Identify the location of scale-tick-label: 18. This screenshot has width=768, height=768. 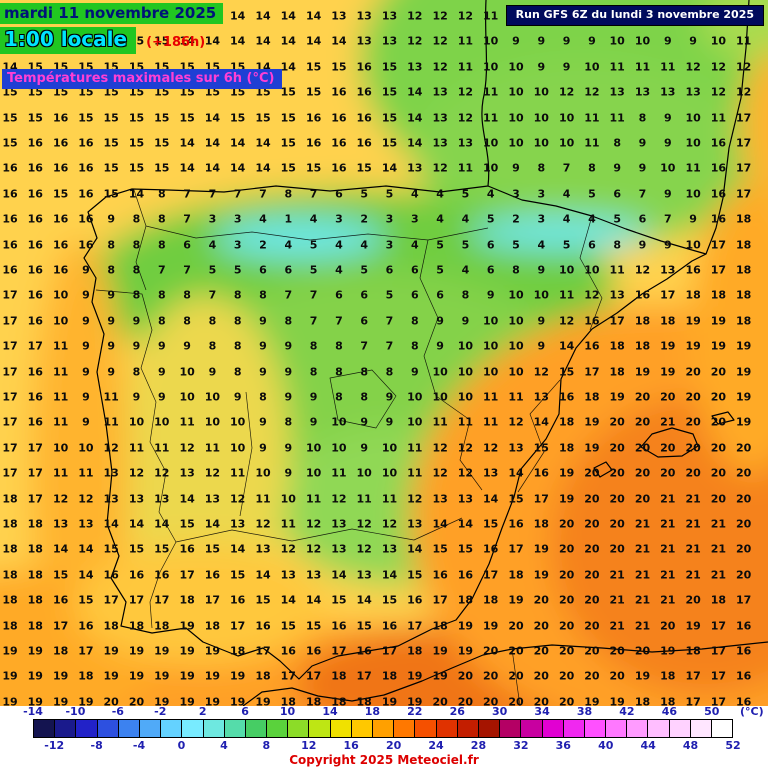
(372, 711).